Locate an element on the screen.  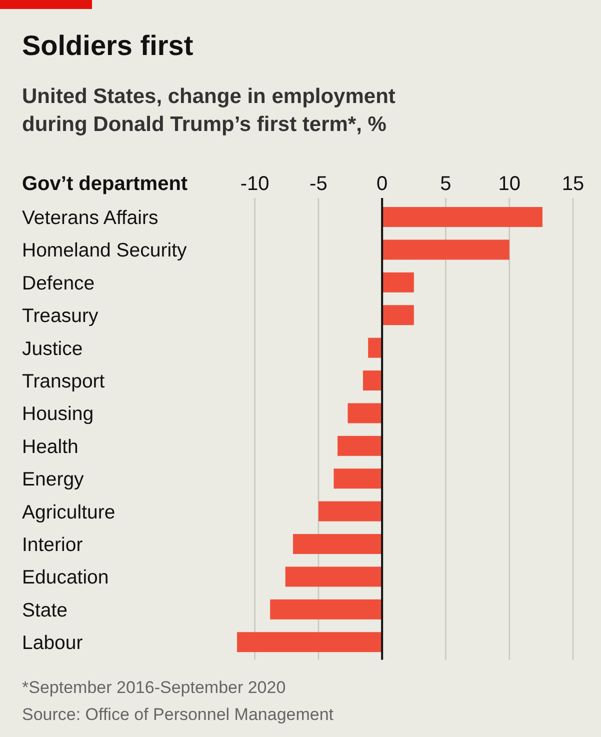
y-tick-label: Health is located at coordinates (50, 447).